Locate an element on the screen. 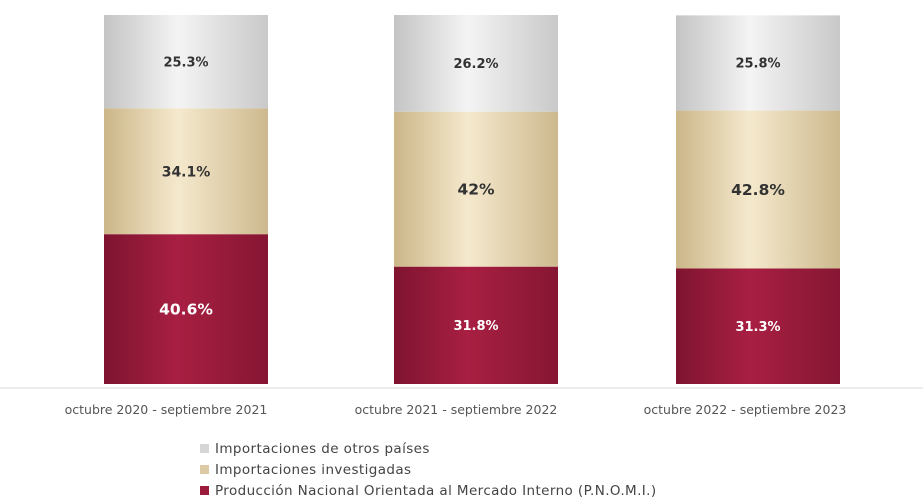  data-label: 26.2% is located at coordinates (475, 64).